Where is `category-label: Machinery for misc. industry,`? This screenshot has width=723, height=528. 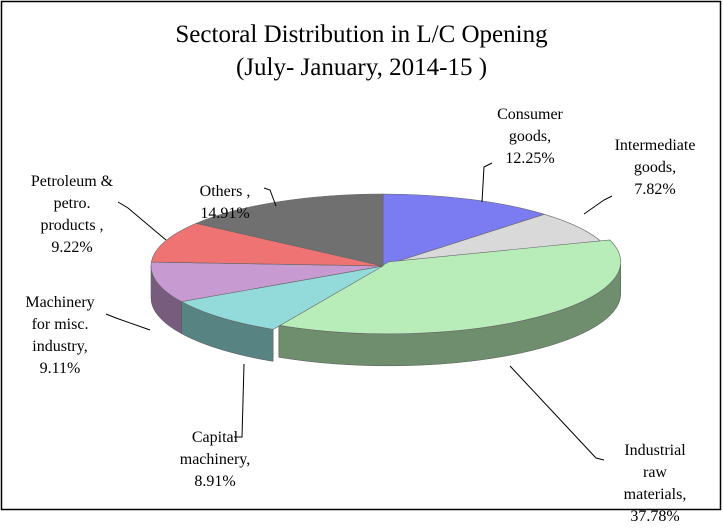 category-label: Machinery for misc. industry, is located at coordinates (60, 324).